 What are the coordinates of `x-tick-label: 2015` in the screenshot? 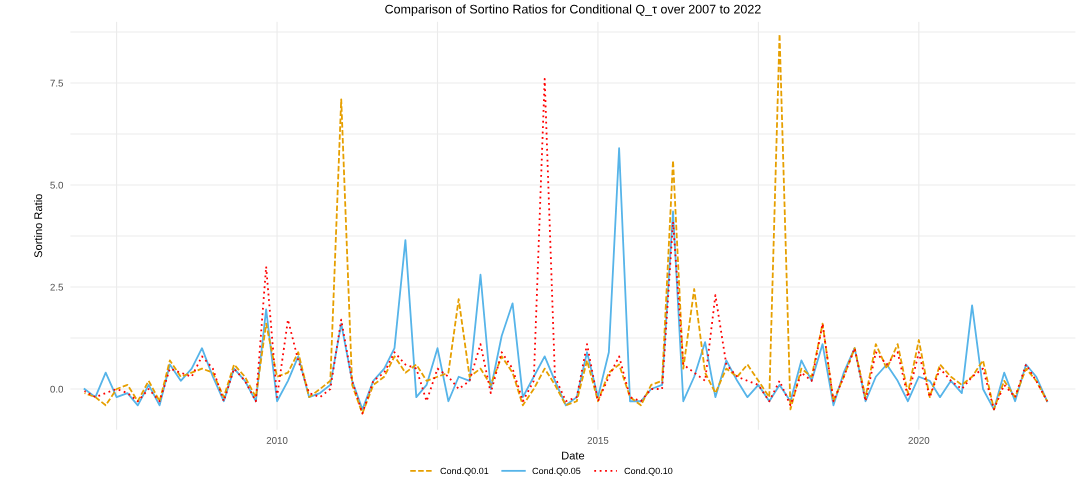 It's located at (598, 440).